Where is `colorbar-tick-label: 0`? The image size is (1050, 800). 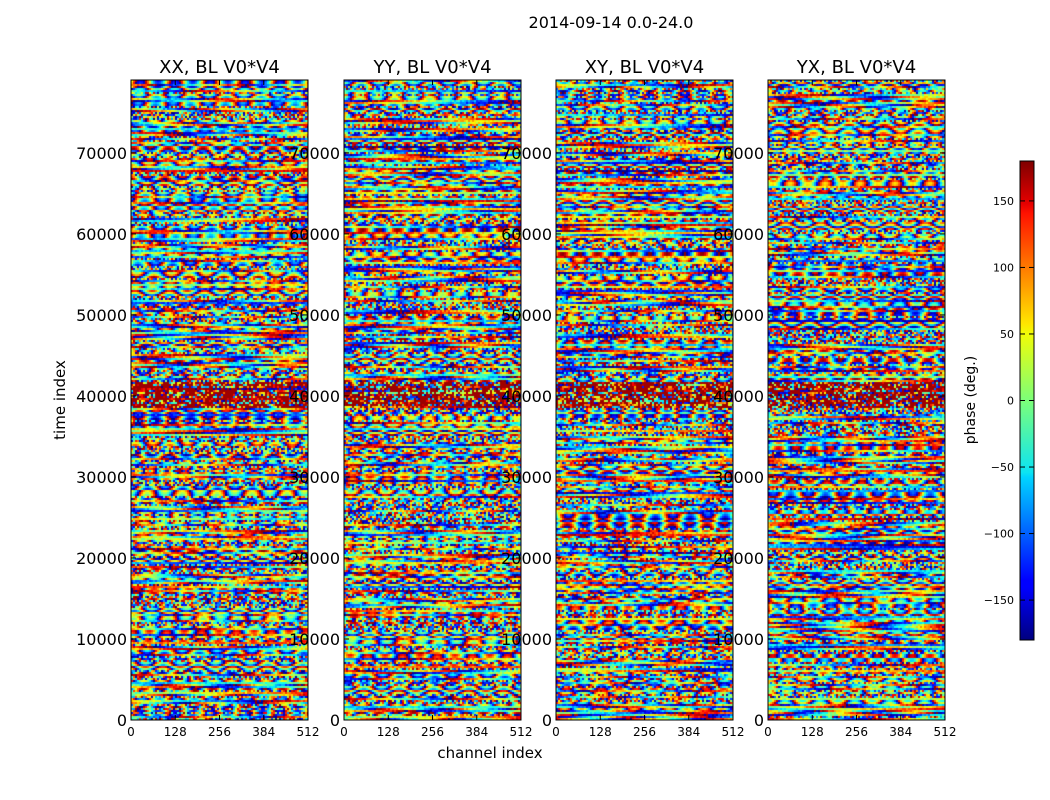
colorbar-tick-label: 0 is located at coordinates (1010, 401).